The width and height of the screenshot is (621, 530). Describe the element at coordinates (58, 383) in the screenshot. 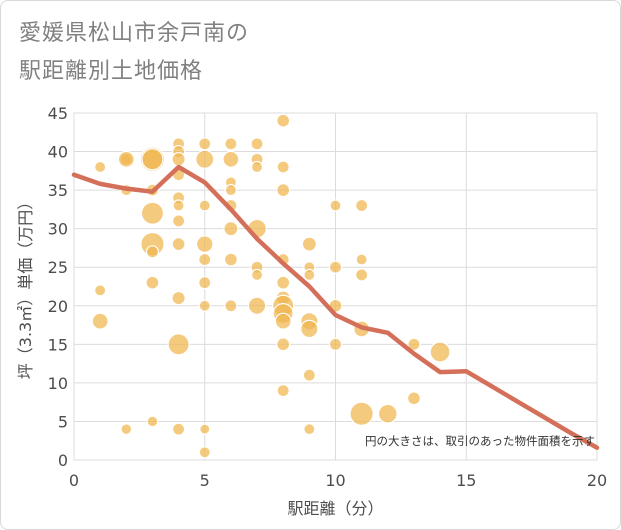

I see `y-tick-label: 10` at that location.